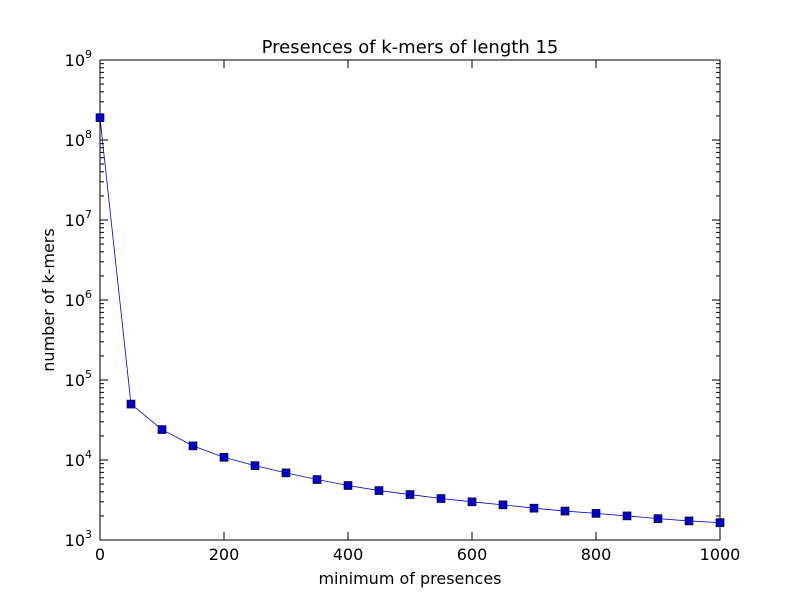 The image size is (800, 600). What do you see at coordinates (88, 214) in the screenshot?
I see `y-tick-exponent: 7` at bounding box center [88, 214].